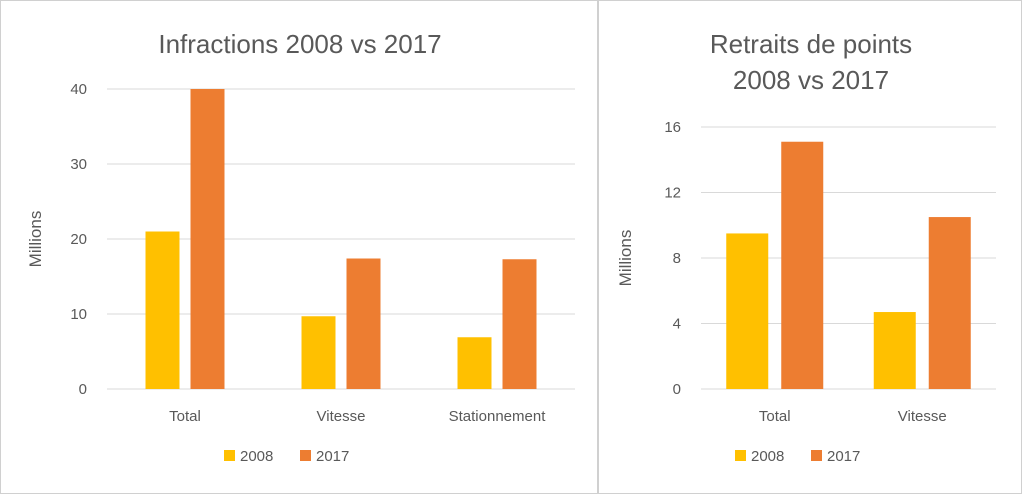  I want to click on y-tick-label: 30, so click(78, 164).